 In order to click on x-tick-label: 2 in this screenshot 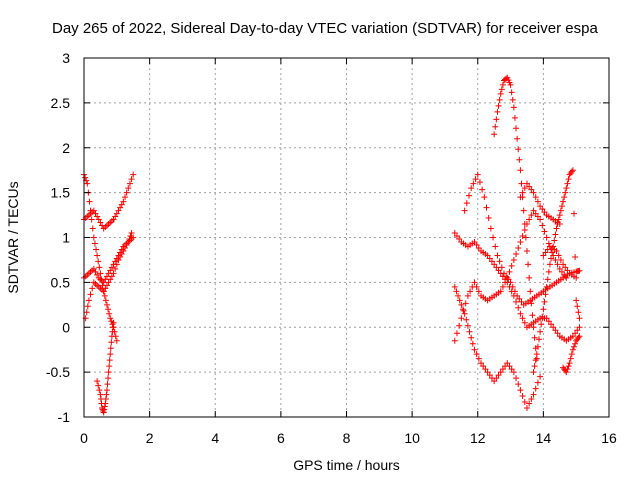, I will do `click(150, 438)`.